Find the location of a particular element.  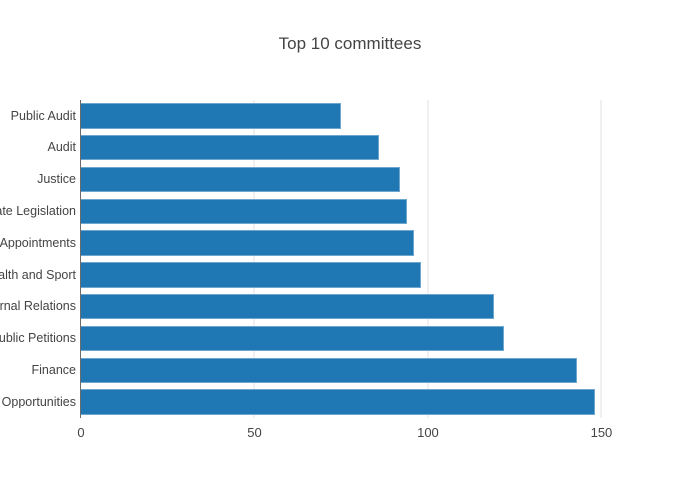

y-axis-label: Public Audit is located at coordinates (43, 116).